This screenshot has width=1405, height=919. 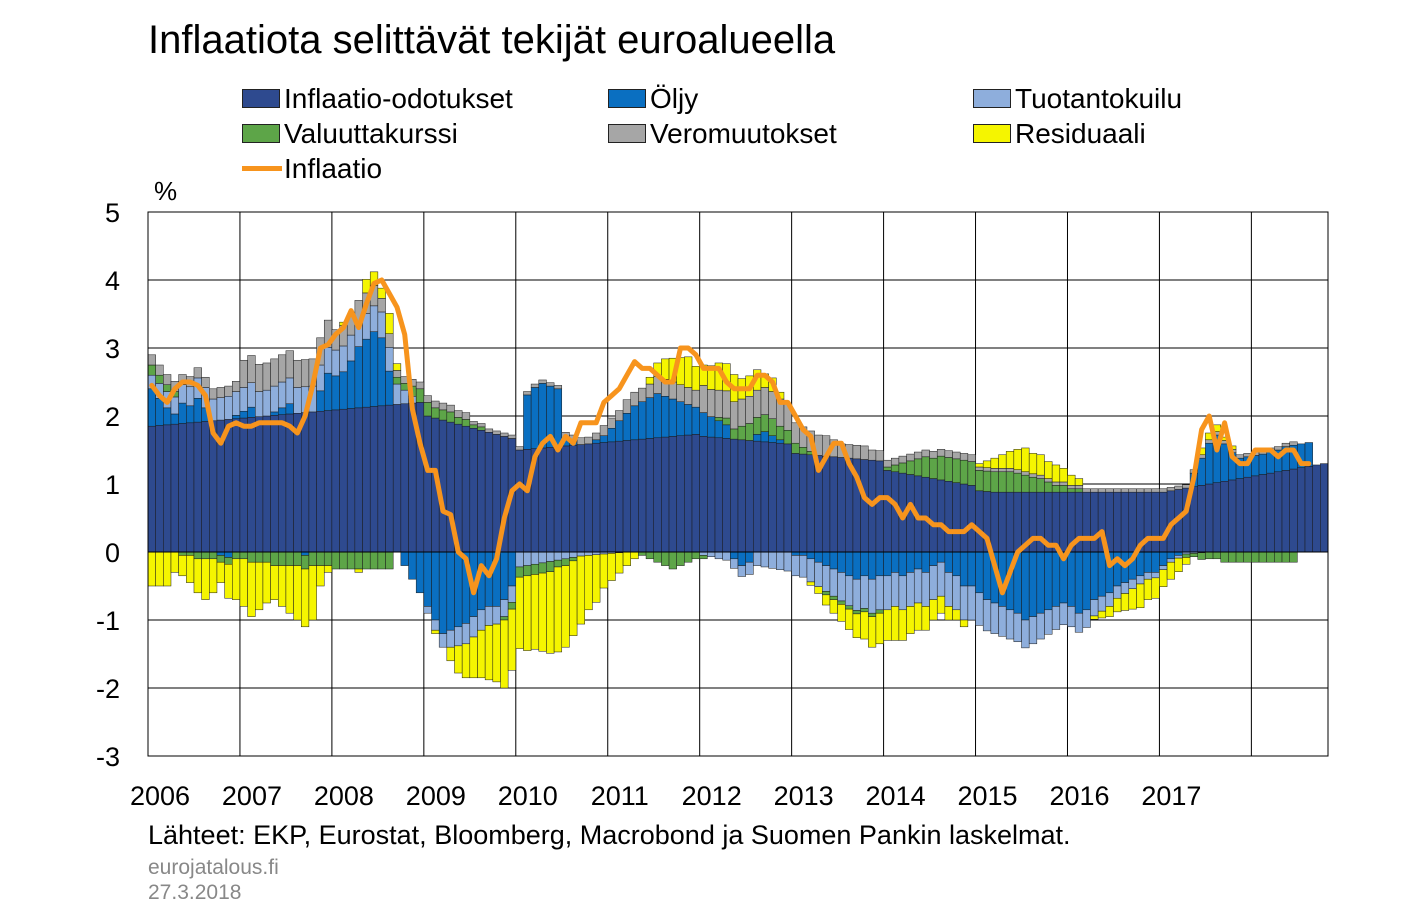 What do you see at coordinates (743, 133) in the screenshot?
I see `legend-label: Veromuutokset` at bounding box center [743, 133].